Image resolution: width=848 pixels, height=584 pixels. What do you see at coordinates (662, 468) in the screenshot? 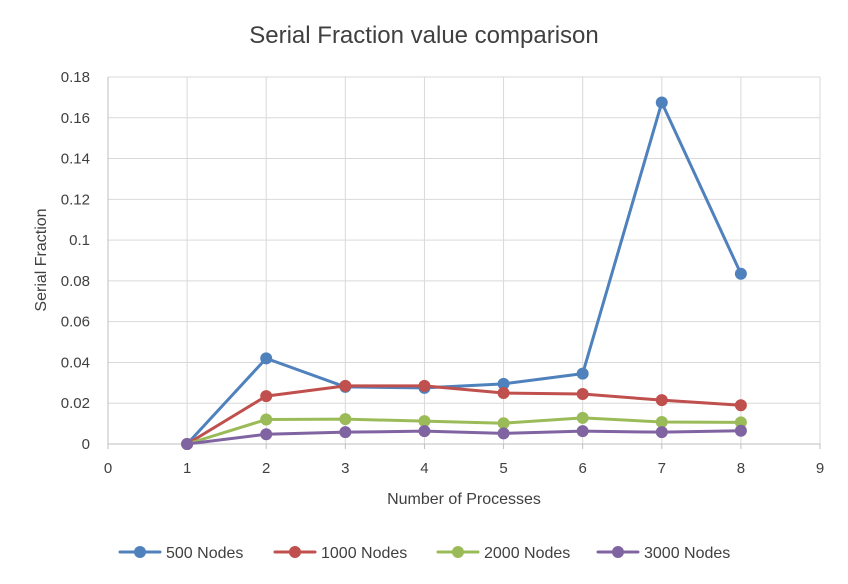
I see `x-tick-label: 7` at bounding box center [662, 468].